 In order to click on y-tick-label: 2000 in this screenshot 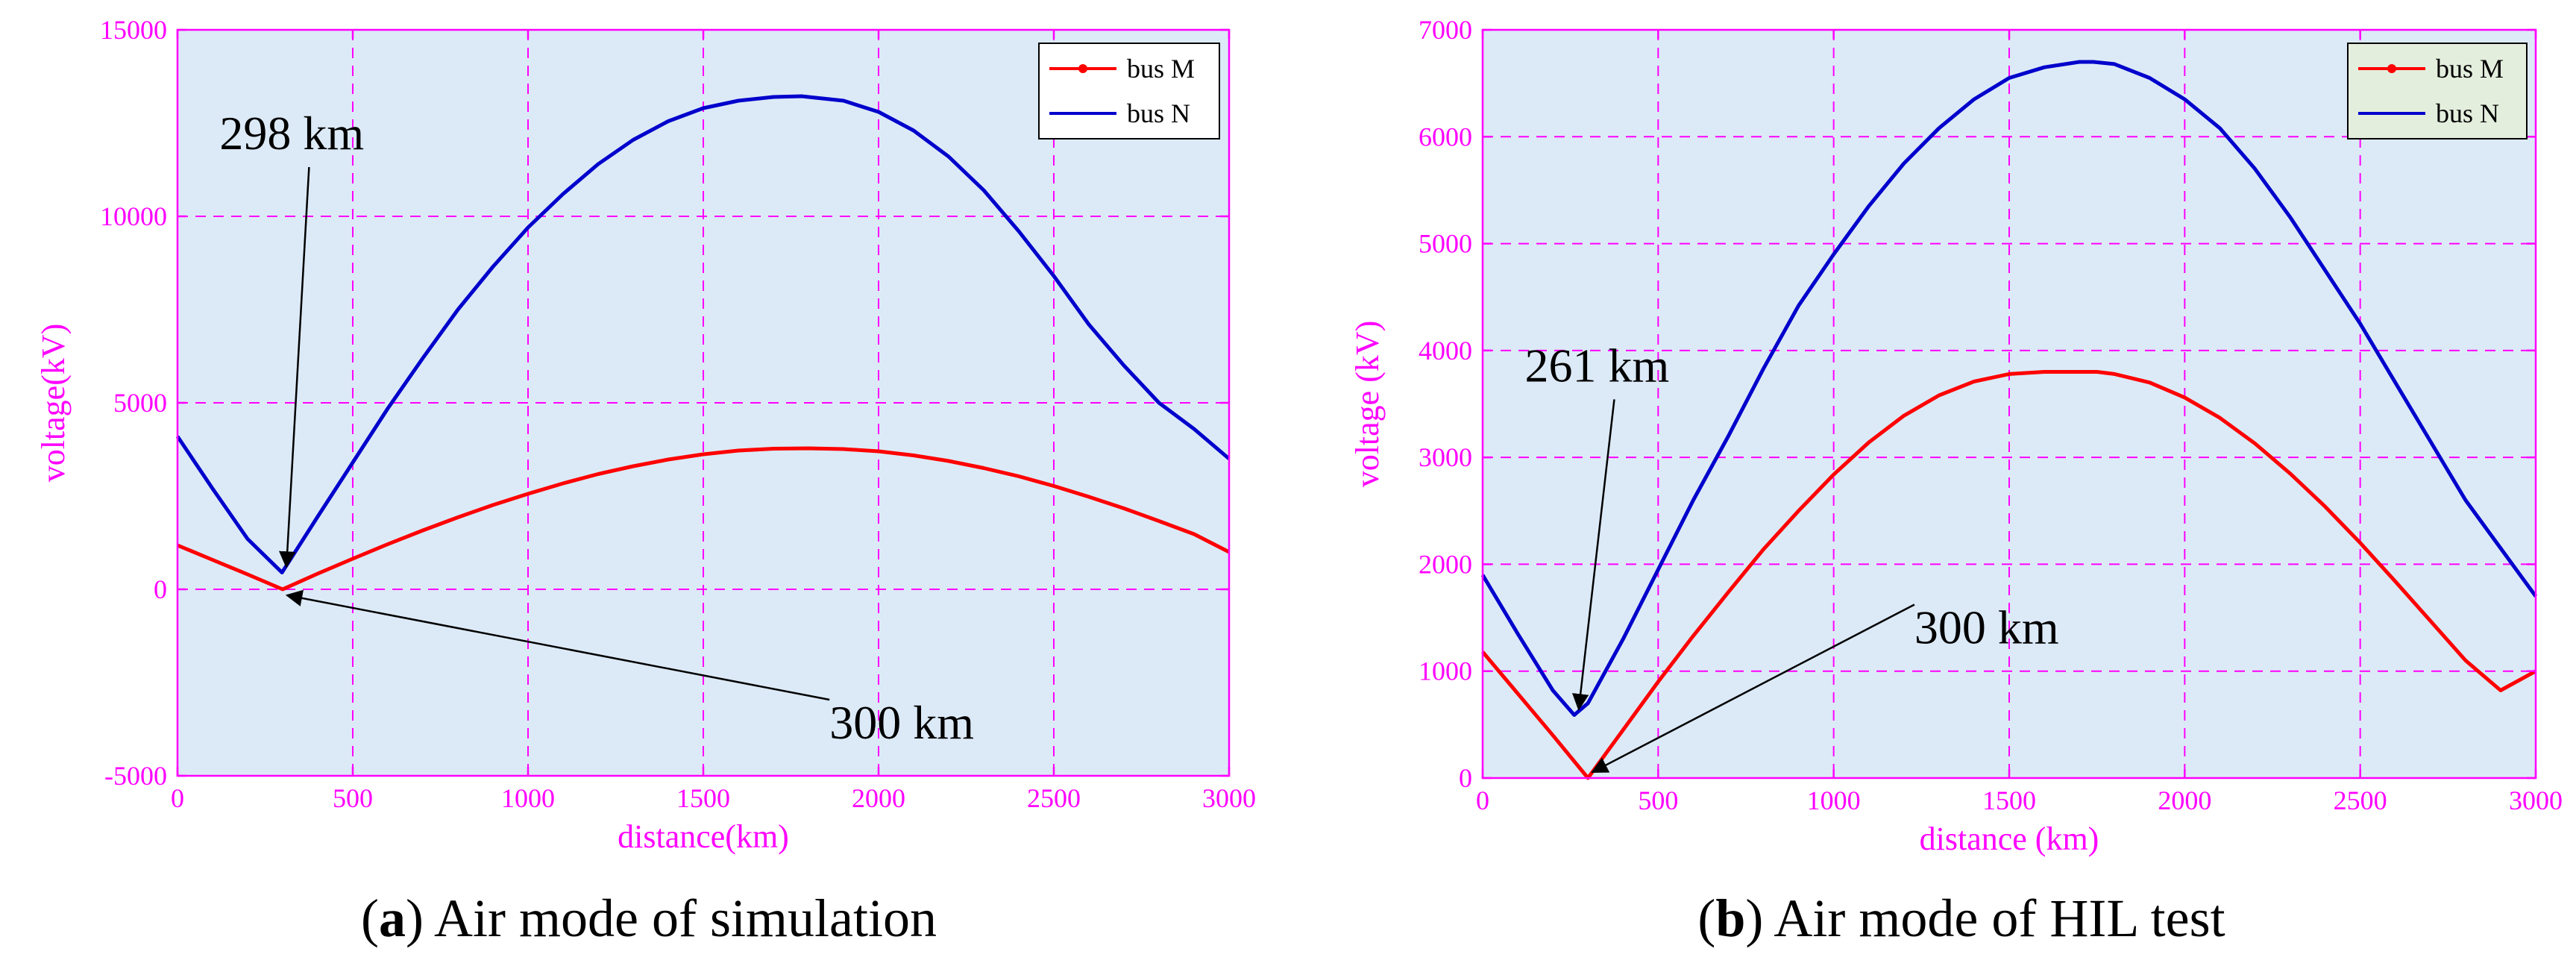, I will do `click(1446, 564)`.